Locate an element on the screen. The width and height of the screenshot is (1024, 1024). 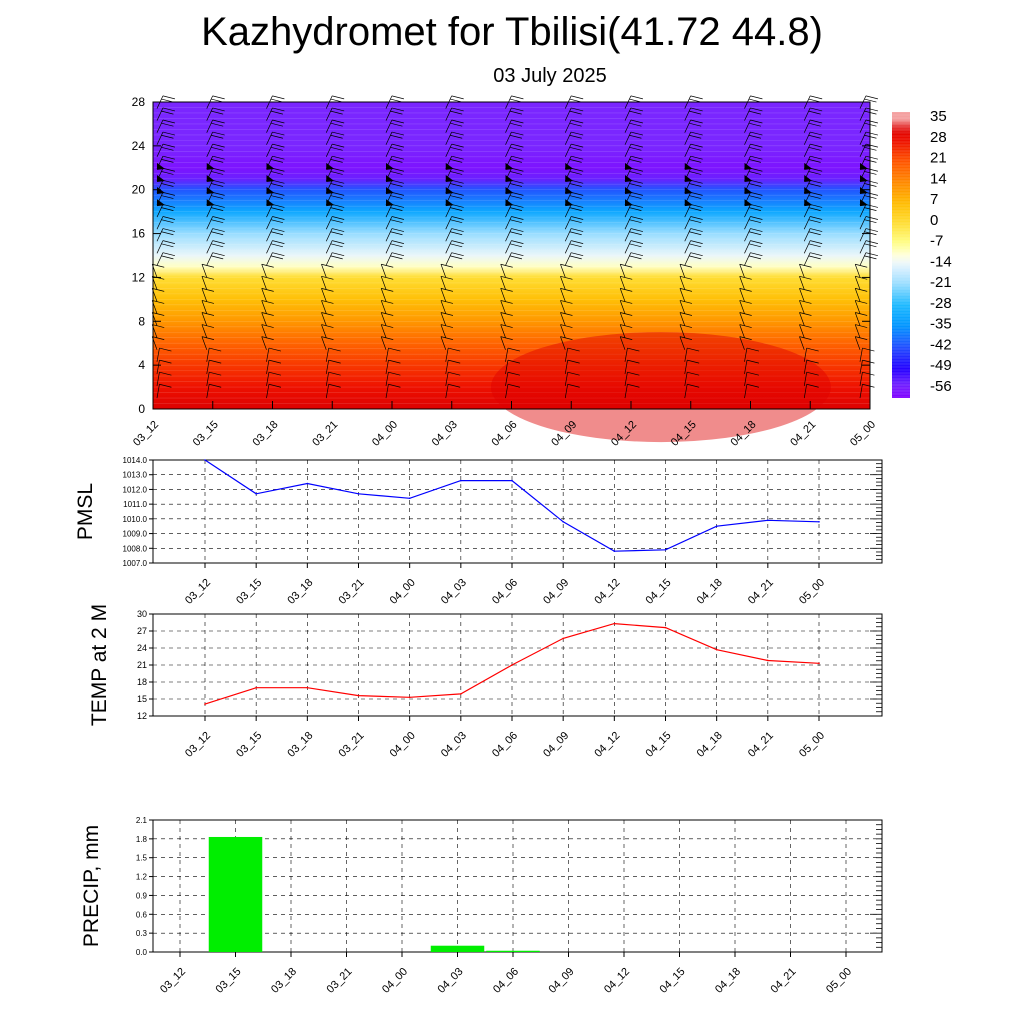
y-tick-label: 30 is located at coordinates (142, 614).